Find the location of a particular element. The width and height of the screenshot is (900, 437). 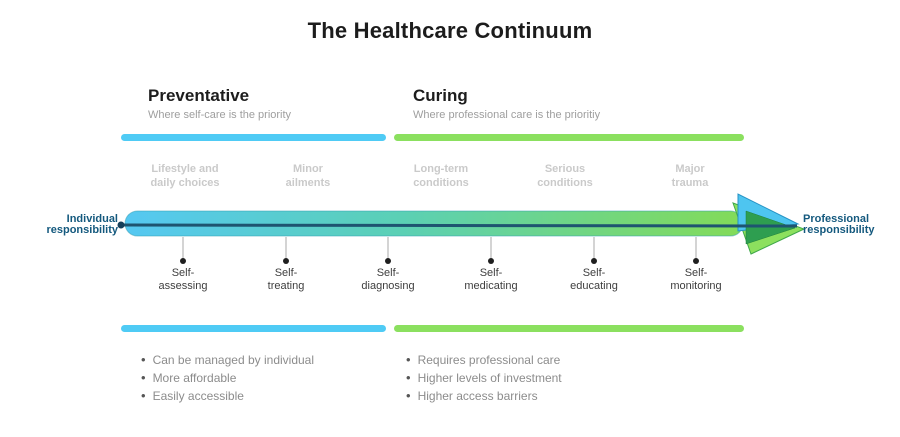

category-label: Lifestyle and daily choices is located at coordinates (185, 176).